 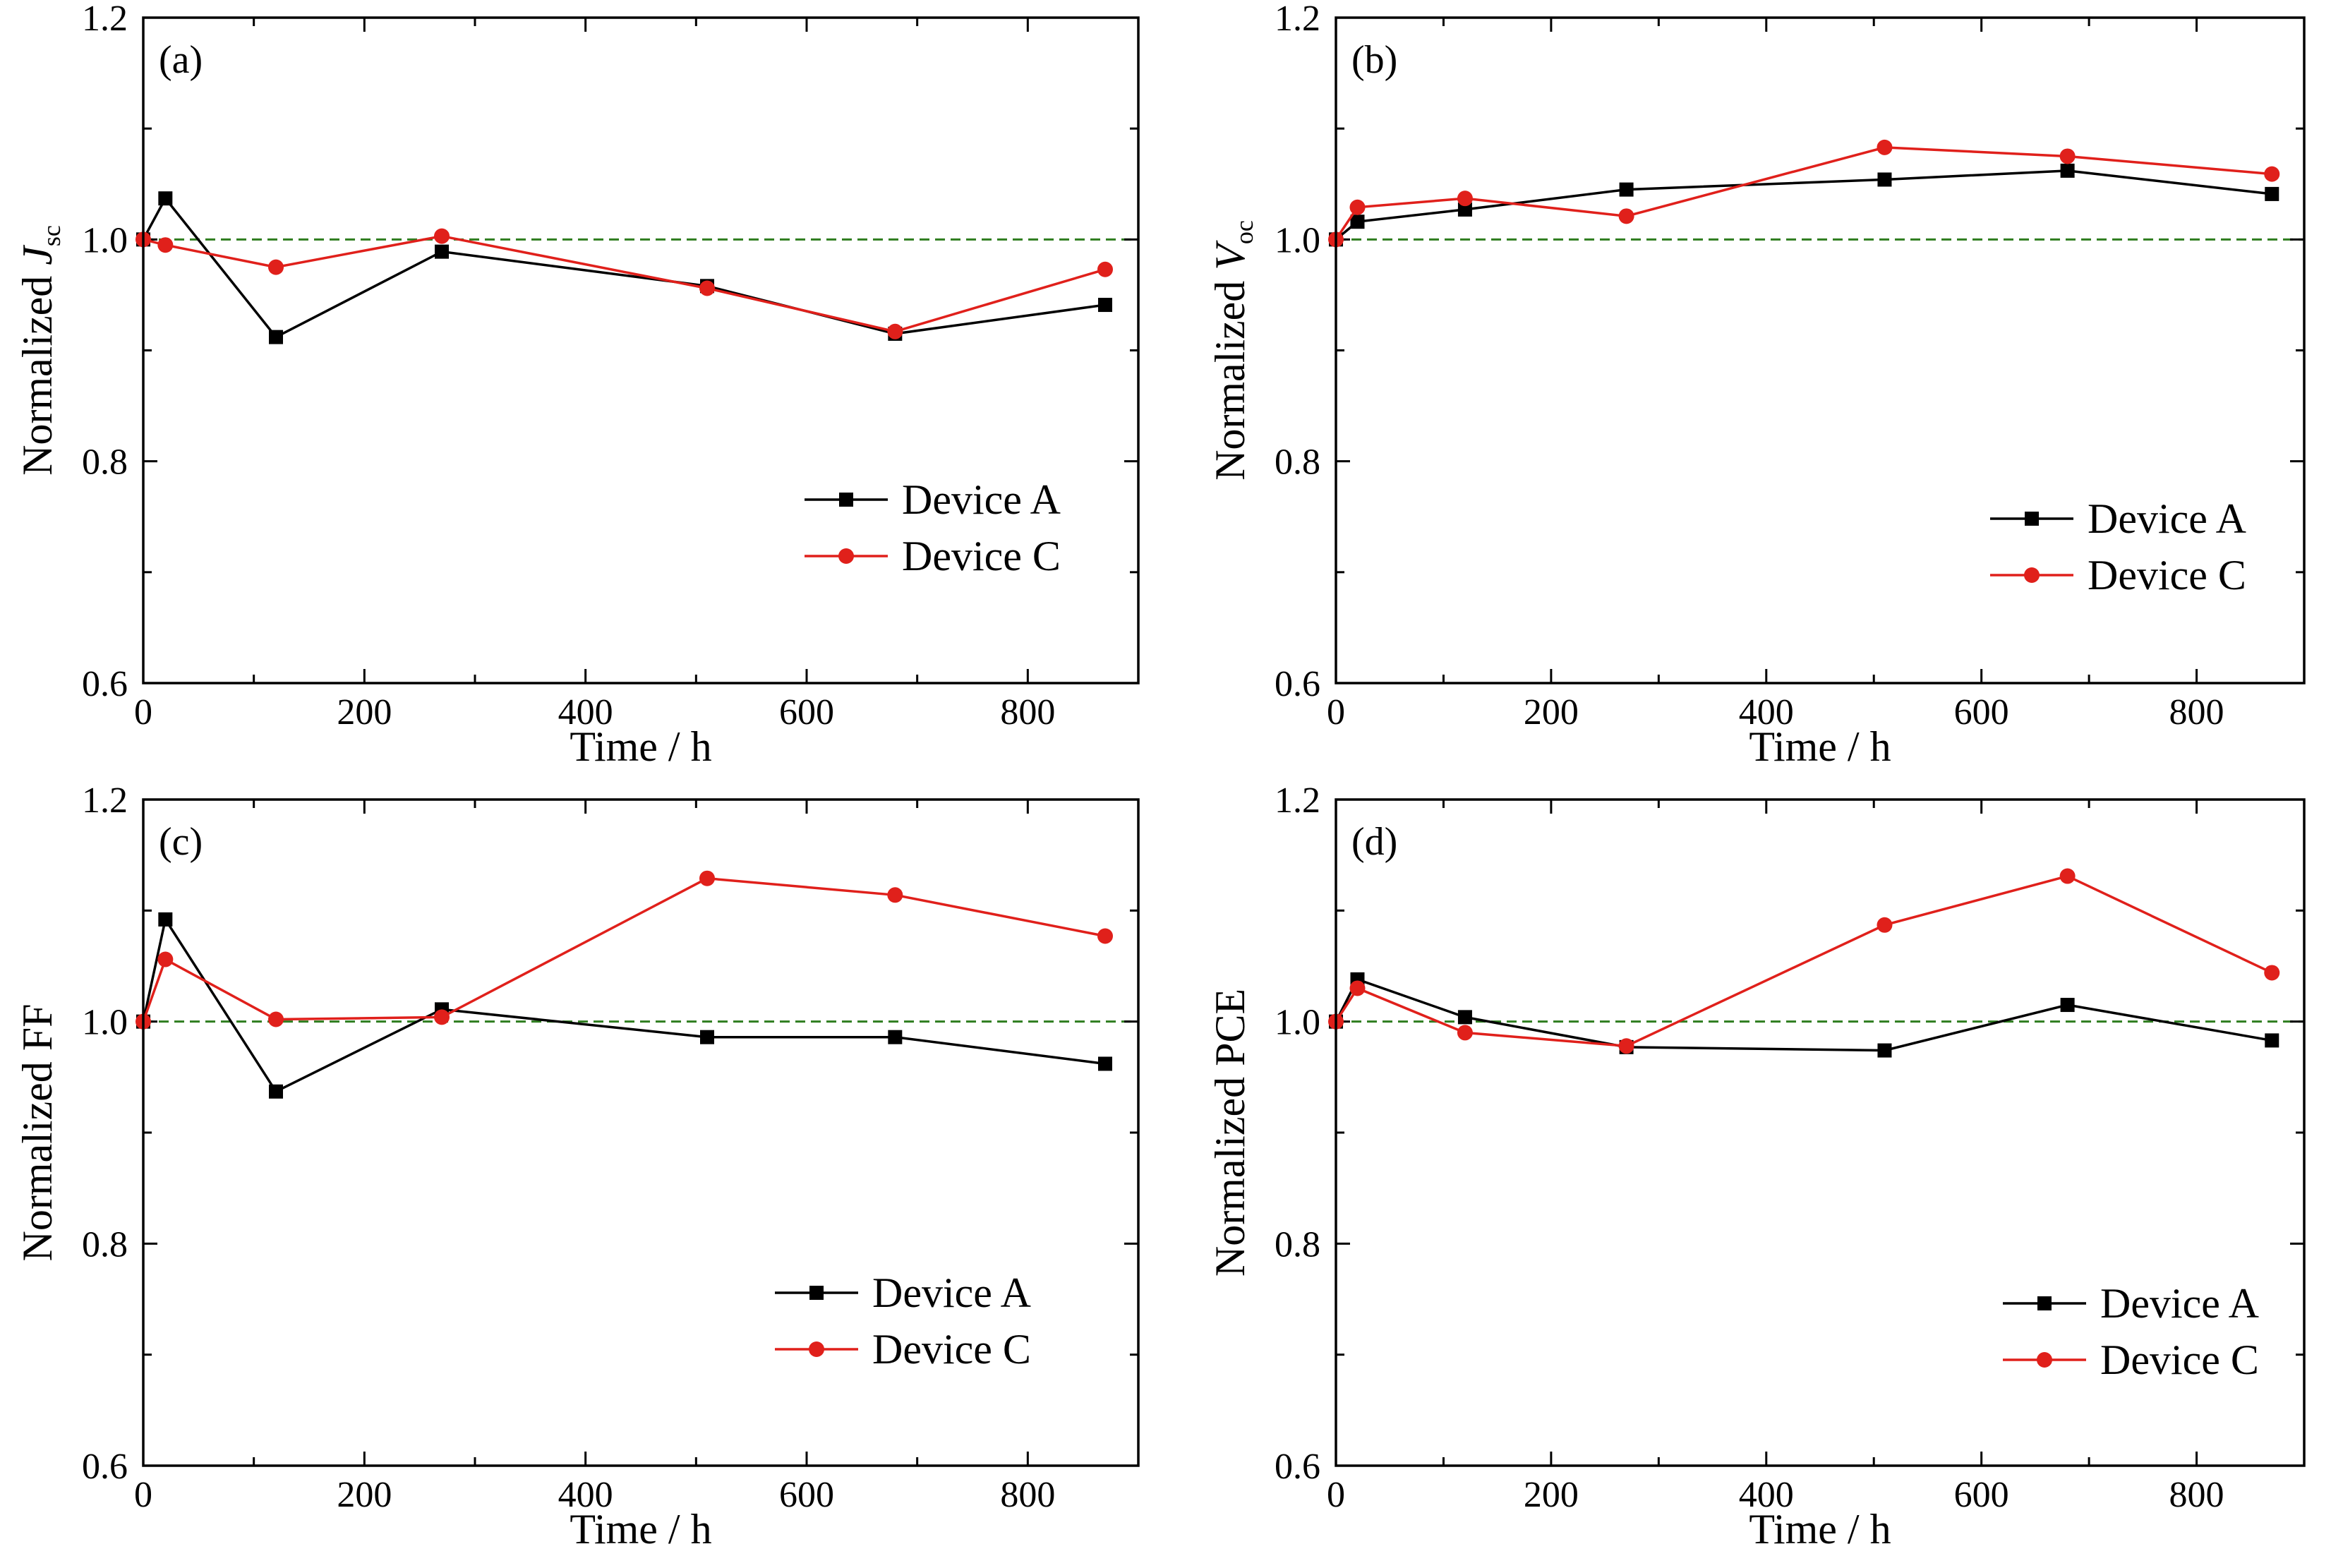 What do you see at coordinates (51, 236) in the screenshot?
I see `y-axis-title-subscript: sc` at bounding box center [51, 236].